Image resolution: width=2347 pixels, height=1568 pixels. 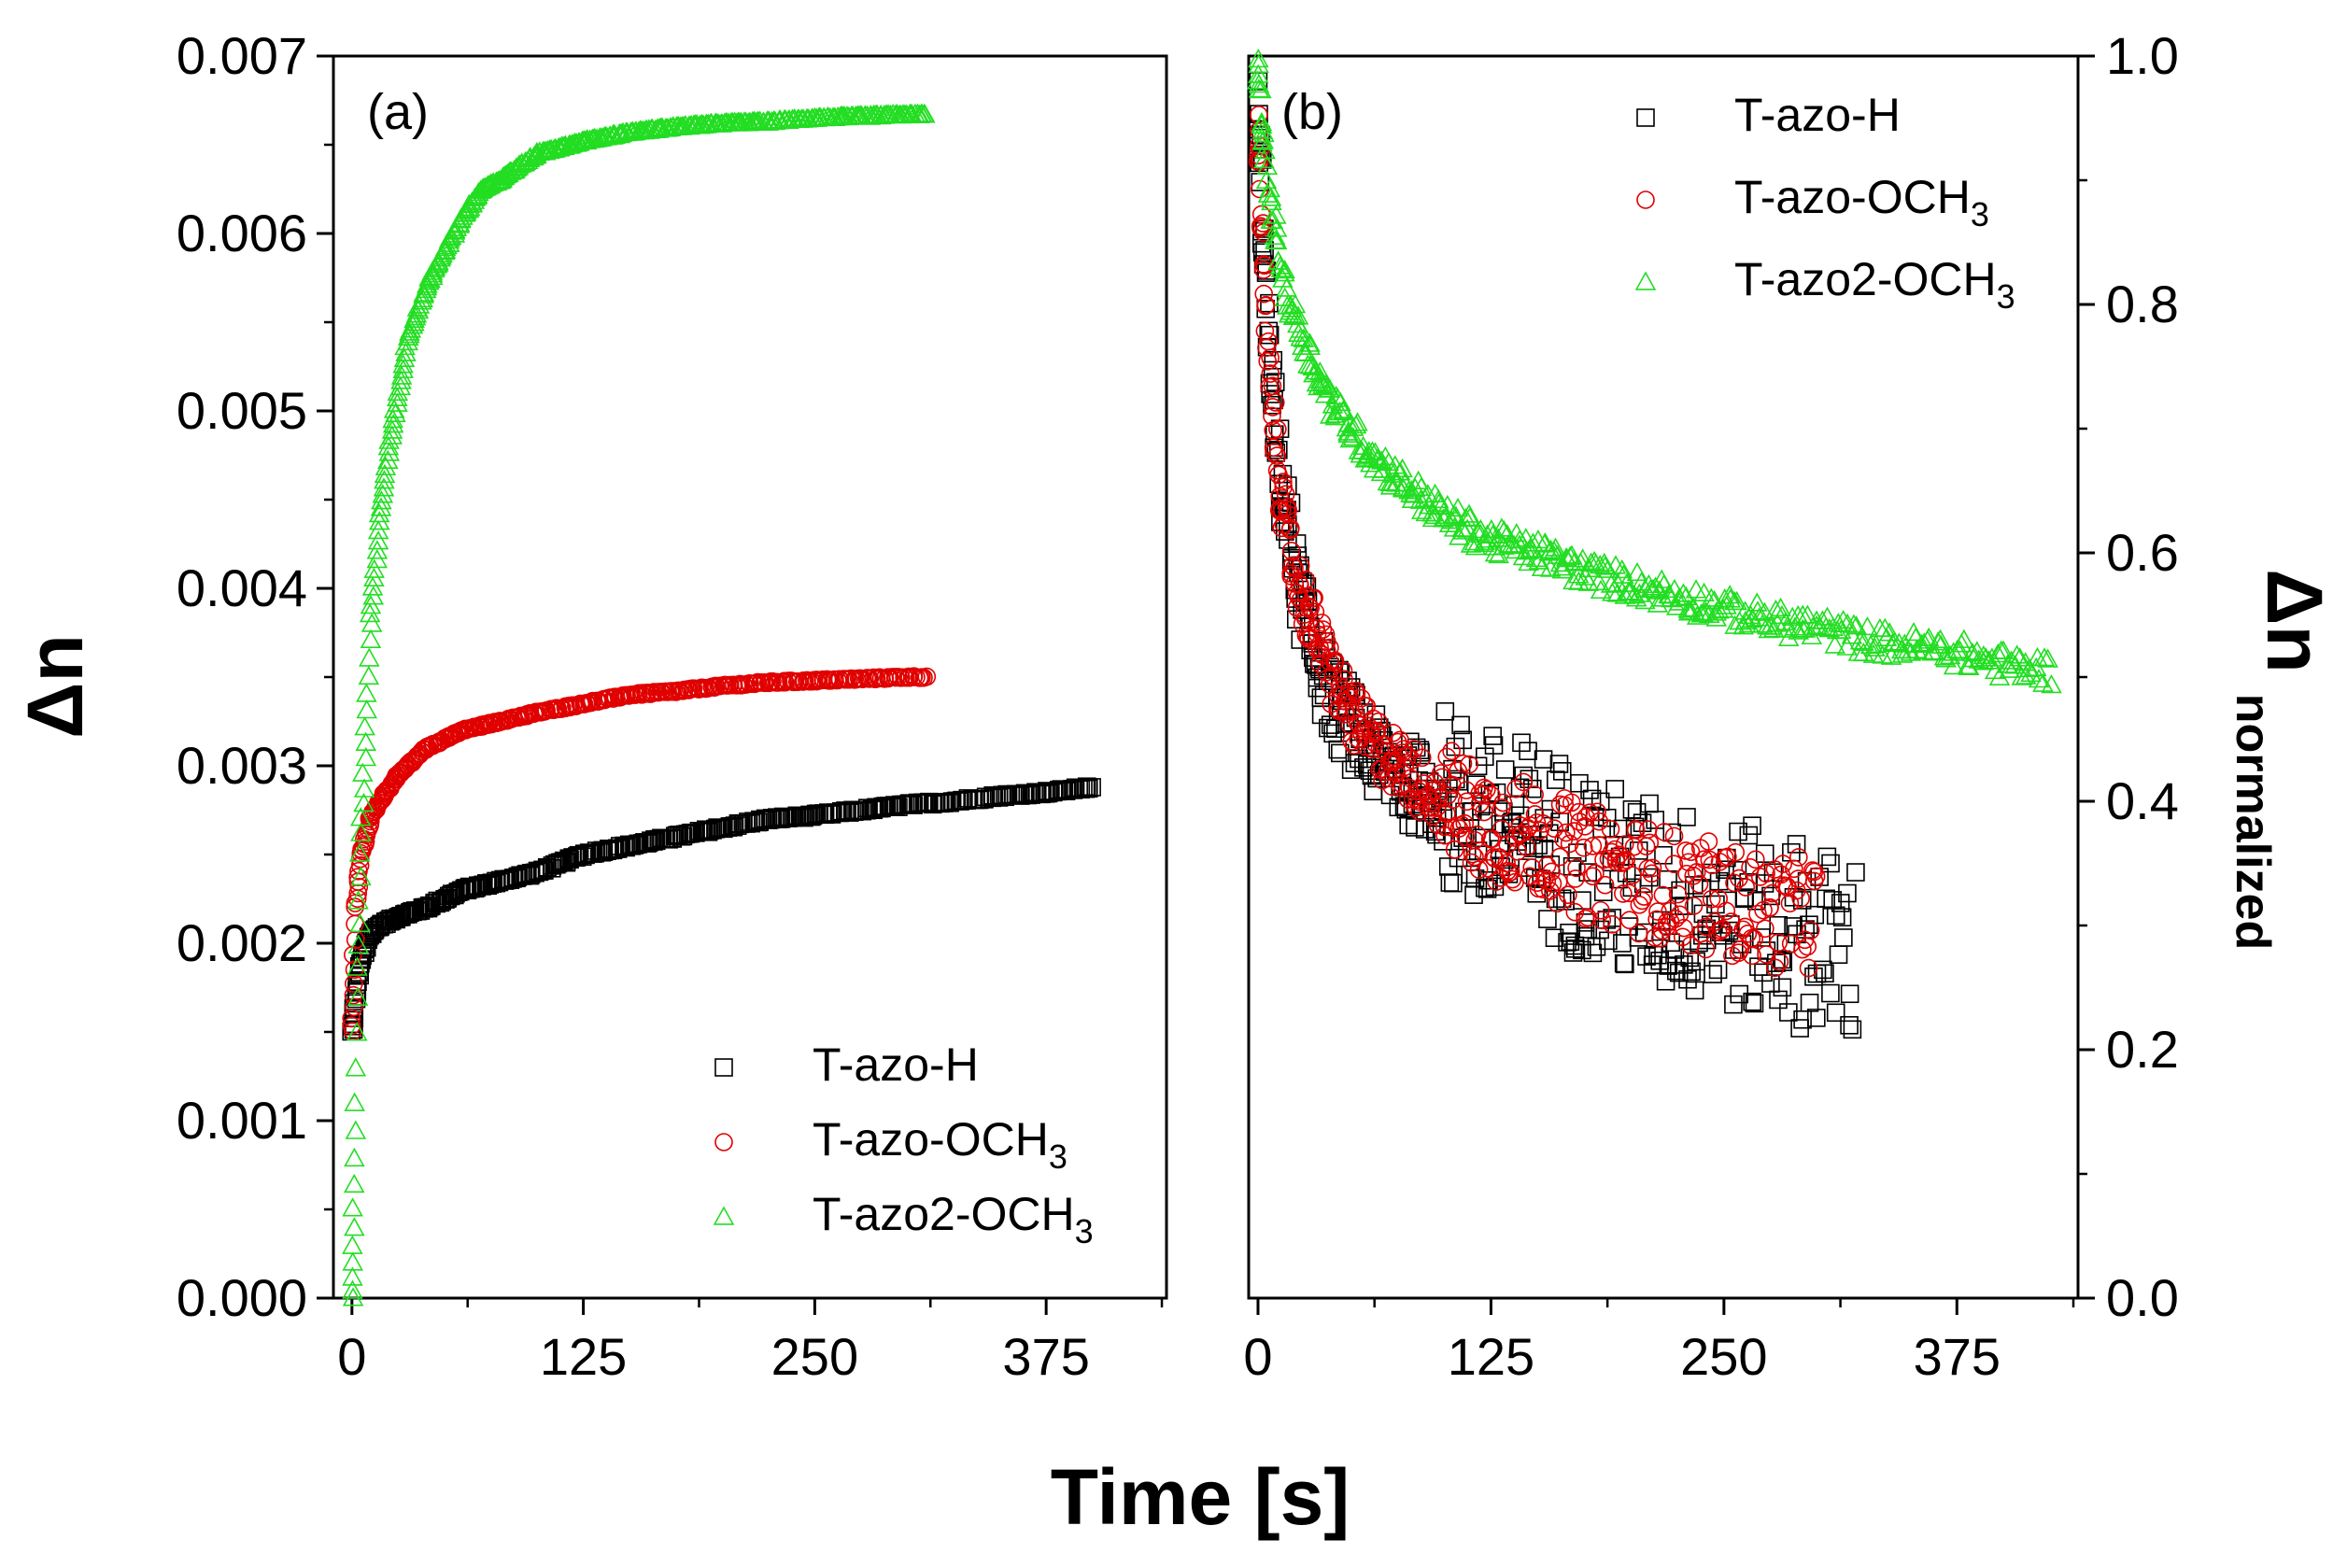 What do you see at coordinates (2143, 304) in the screenshot?
I see `y-tick-label: 0.8` at bounding box center [2143, 304].